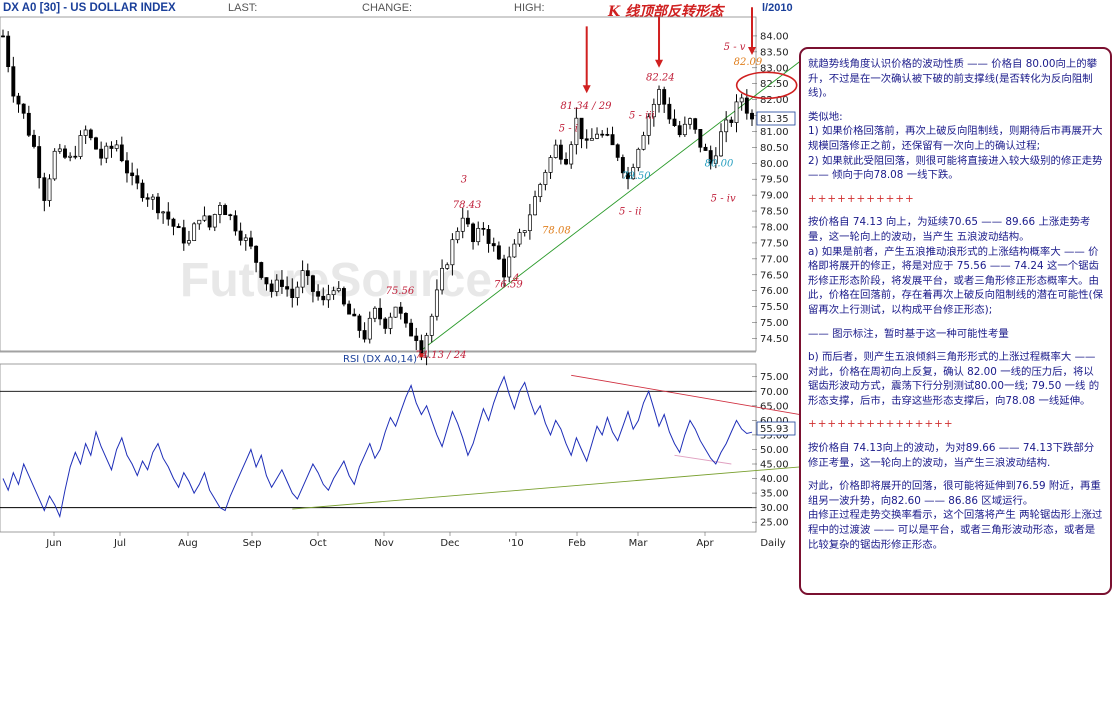 Image resolution: width=1116 pixels, height=727 pixels. What do you see at coordinates (774, 100) in the screenshot?
I see `price-ytick-label: 82.00` at bounding box center [774, 100].